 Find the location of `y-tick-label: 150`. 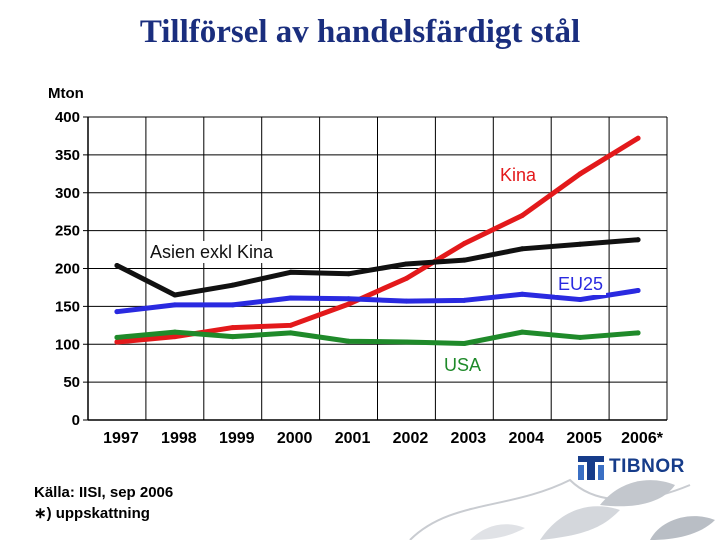

y-tick-label: 150 is located at coordinates (67, 306).